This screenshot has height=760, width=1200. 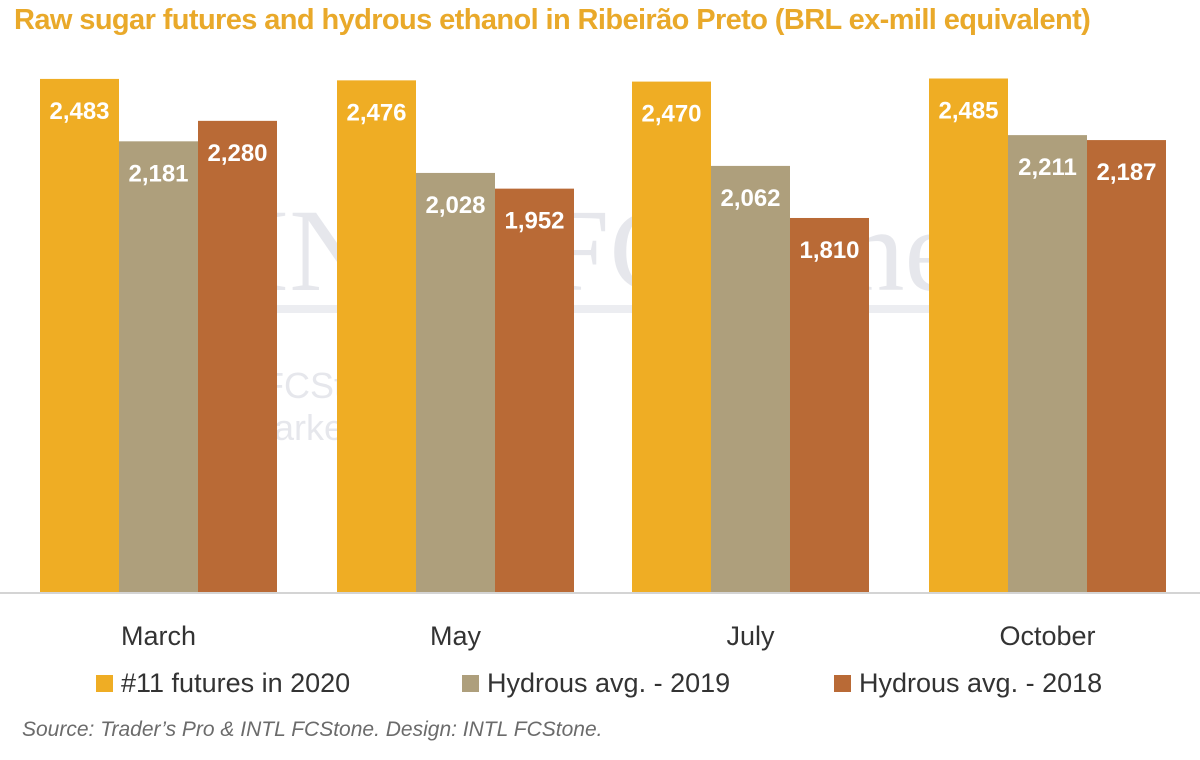 What do you see at coordinates (376, 336) in the screenshot?
I see `bar-may-futures-2020` at bounding box center [376, 336].